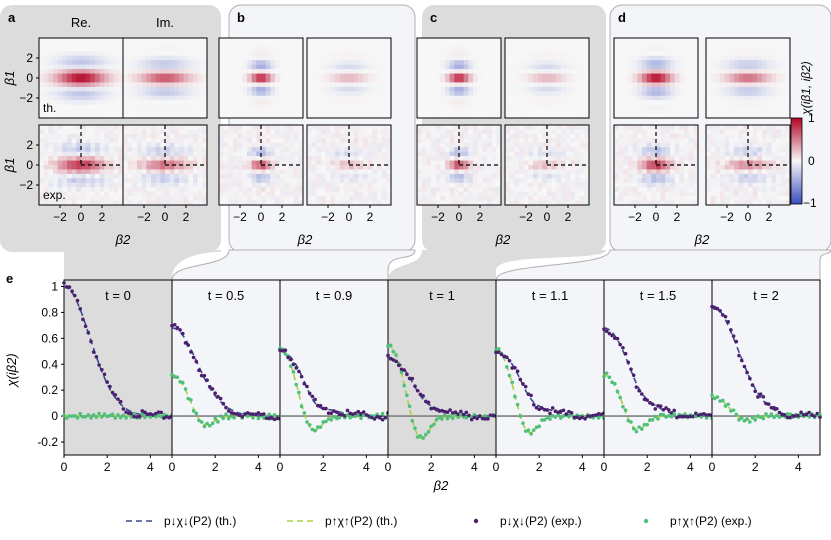 Image resolution: width=831 pixels, height=540 pixels. What do you see at coordinates (261, 78) in the screenshot?
I see `heatmap-frame` at bounding box center [261, 78].